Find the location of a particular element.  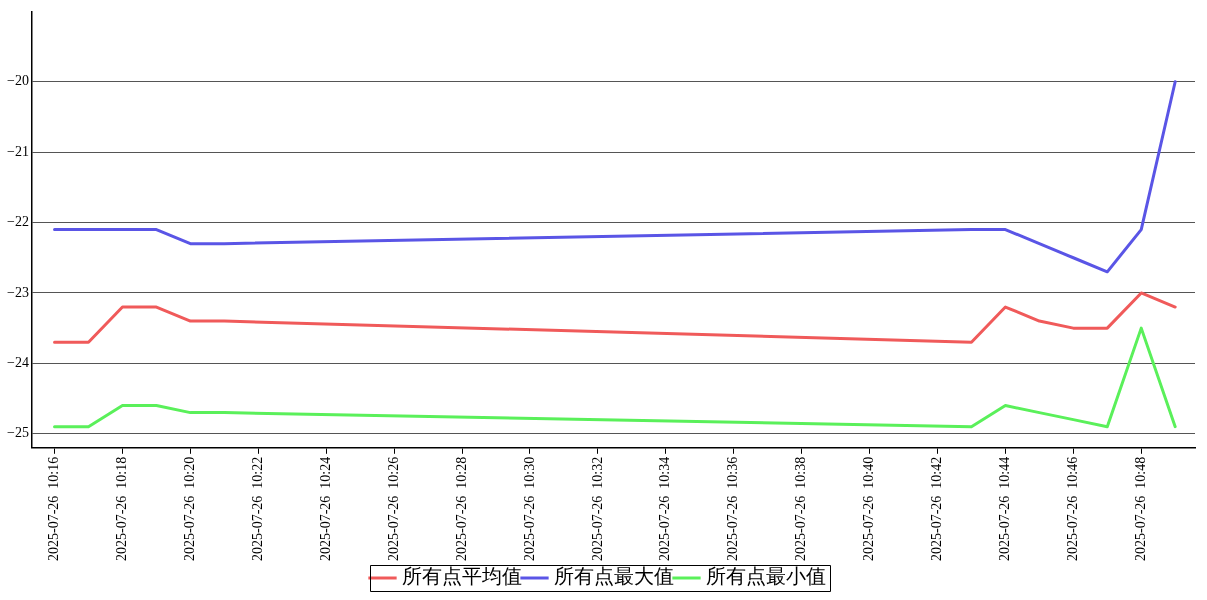

y-tick-label: −21 is located at coordinates (17, 151).